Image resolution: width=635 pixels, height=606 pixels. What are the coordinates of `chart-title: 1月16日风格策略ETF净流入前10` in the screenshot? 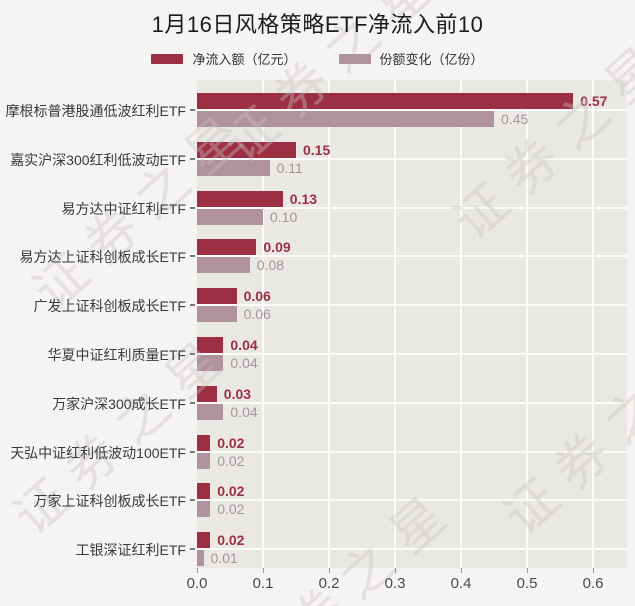 It's located at (317, 24).